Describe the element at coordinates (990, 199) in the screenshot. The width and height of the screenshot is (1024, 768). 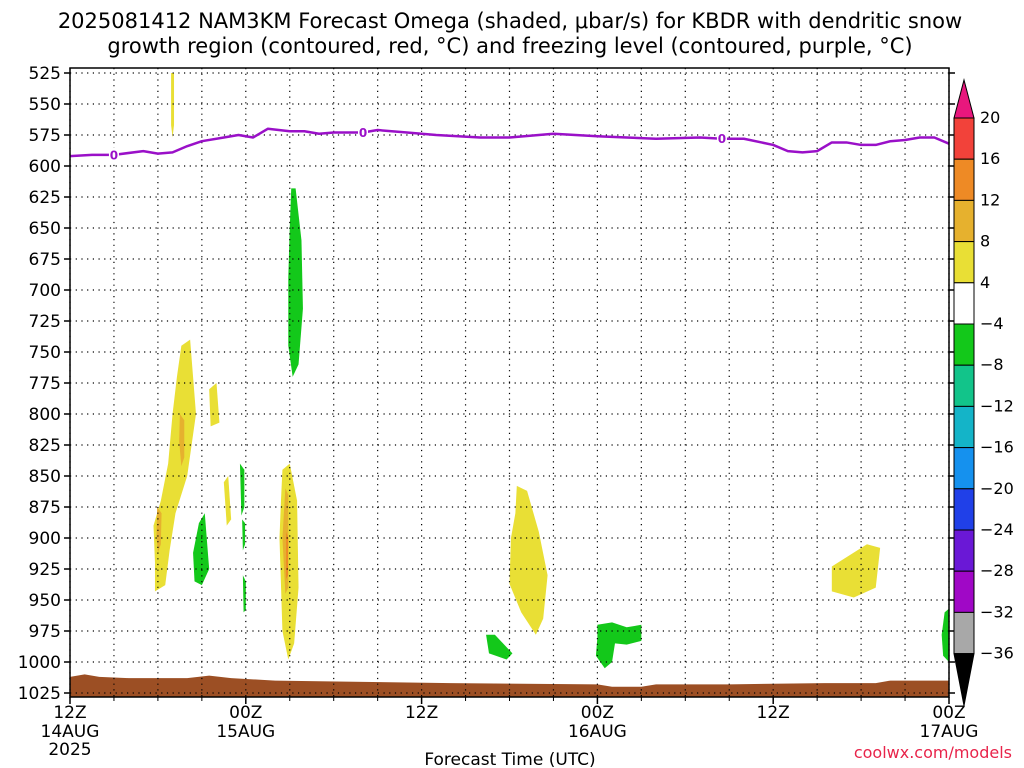
I see `colorbar-level-label: 12` at that location.